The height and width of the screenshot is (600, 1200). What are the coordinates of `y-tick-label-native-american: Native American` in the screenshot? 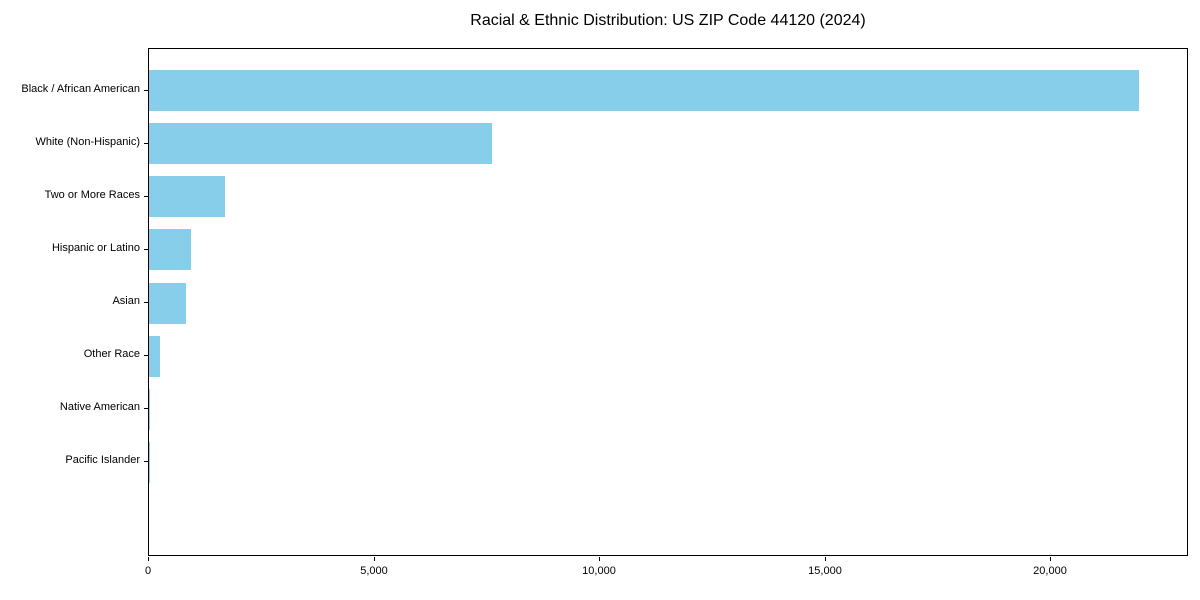 It's located at (99, 407).